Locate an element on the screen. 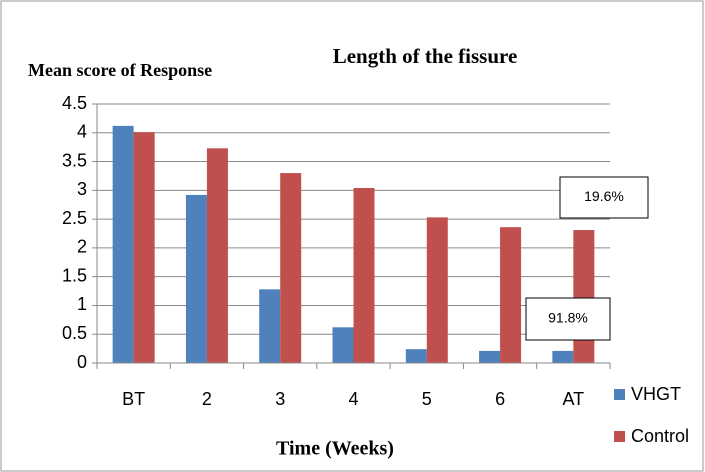  y-tick-label: 1 is located at coordinates (82, 304).